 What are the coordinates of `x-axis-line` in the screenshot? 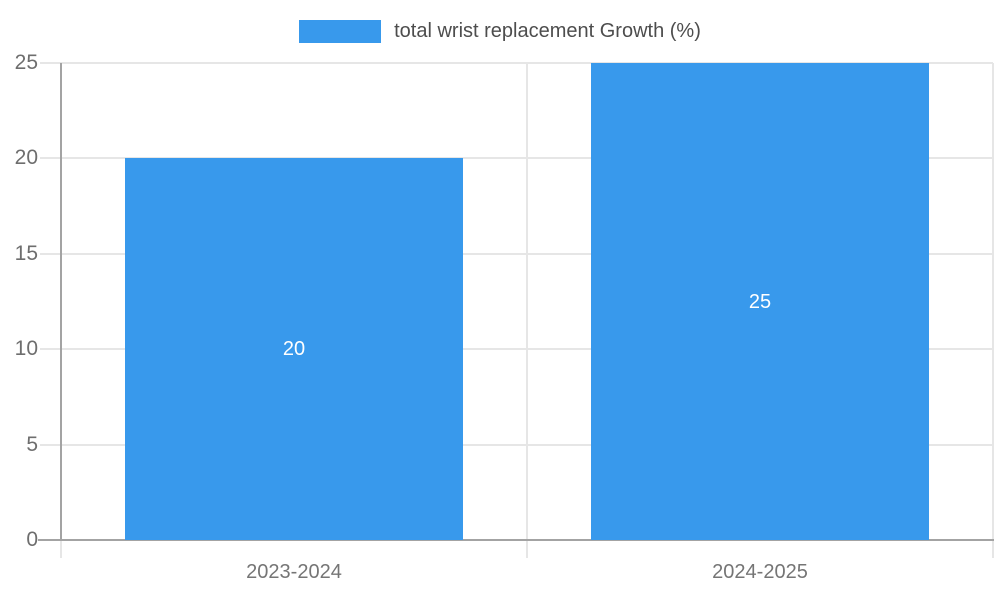 It's located at (516, 540).